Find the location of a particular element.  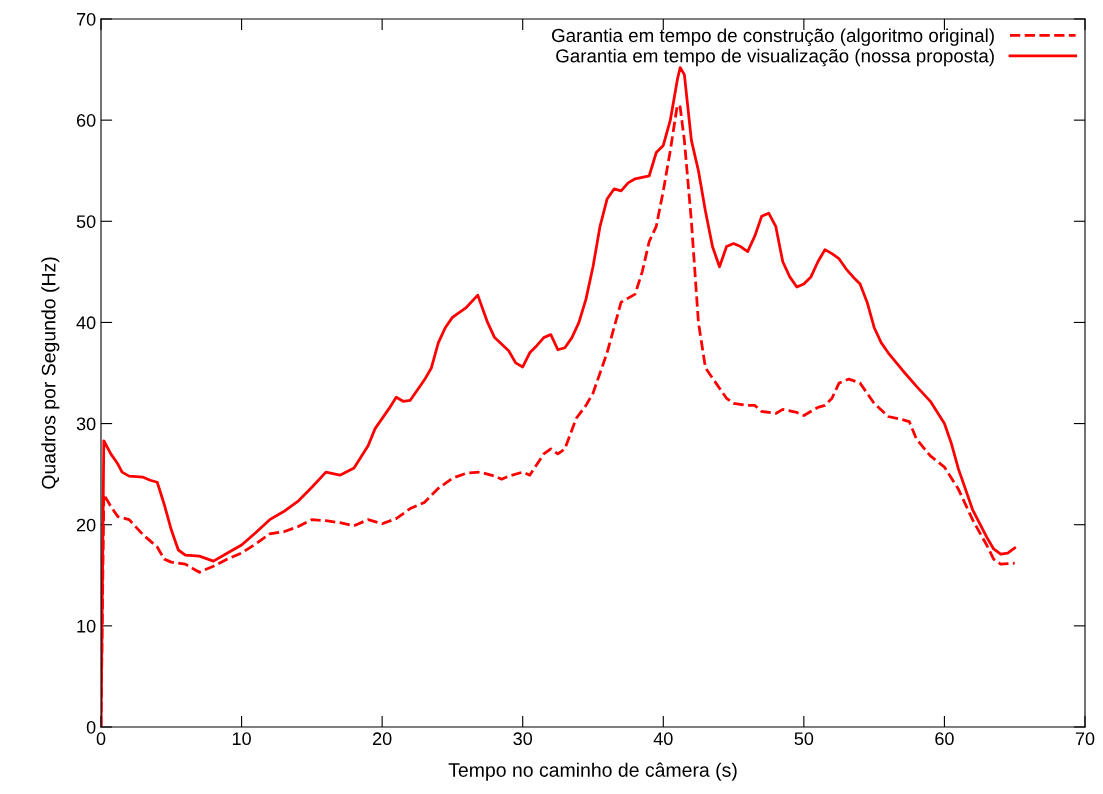

x-tick-label: 50 is located at coordinates (804, 739).